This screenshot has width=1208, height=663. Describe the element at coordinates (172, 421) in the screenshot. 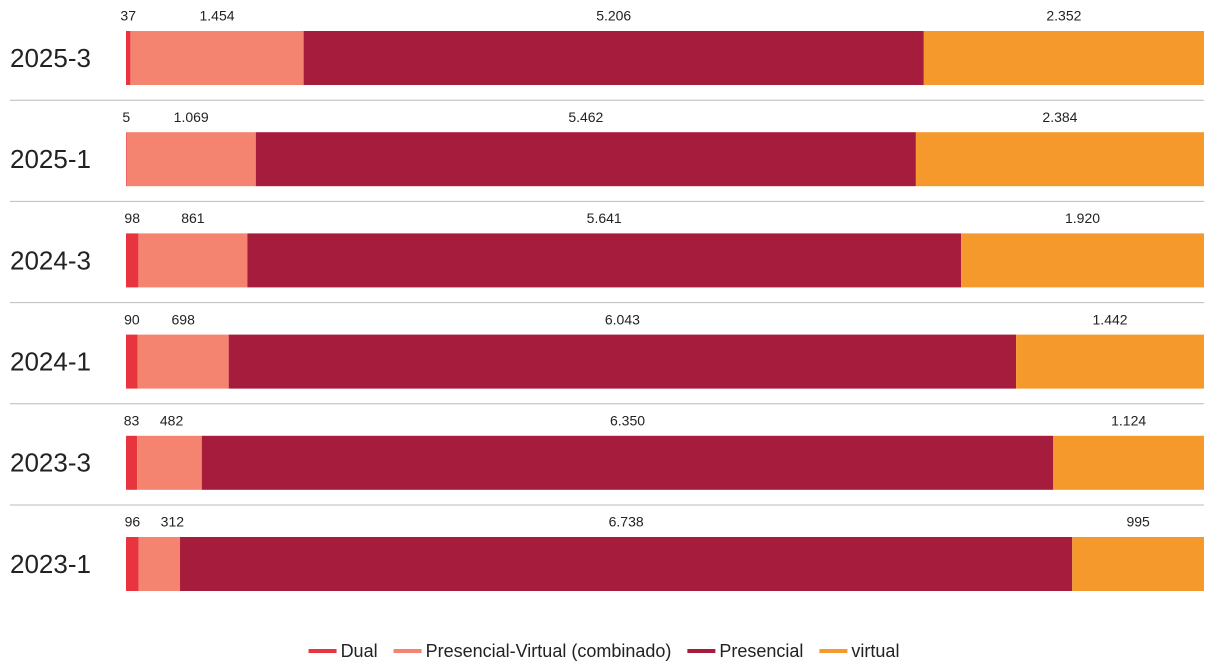

I see `value-label: 482` at that location.